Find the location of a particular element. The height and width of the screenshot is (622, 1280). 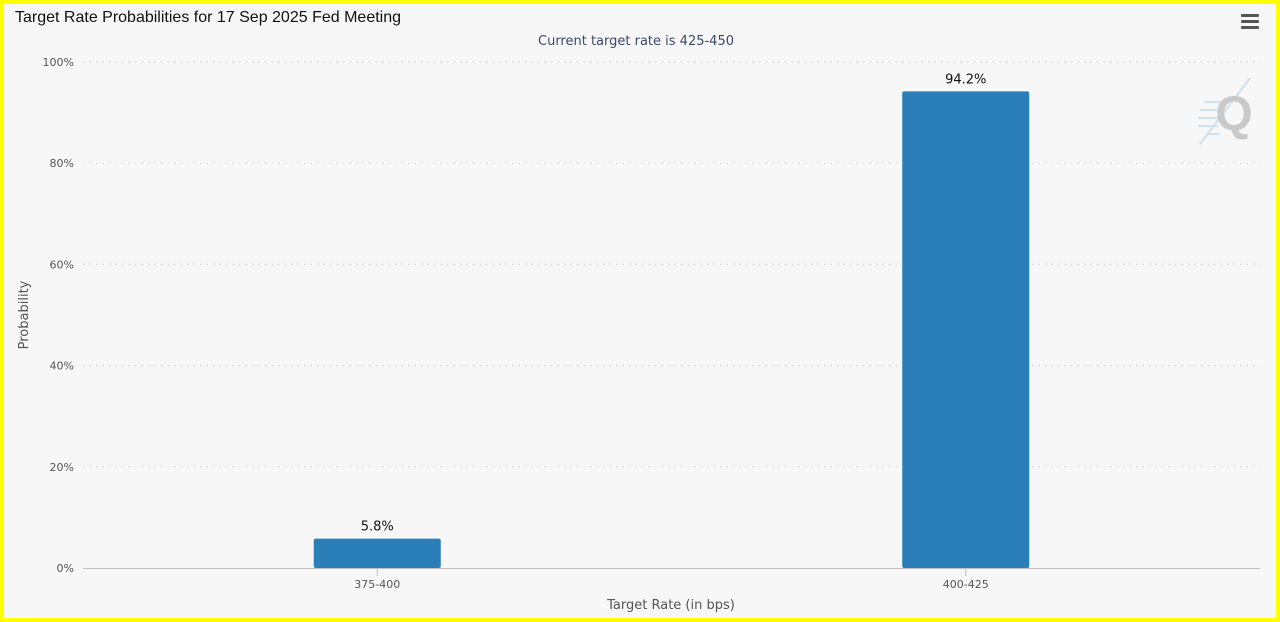

data-label: 94.2% is located at coordinates (965, 79).